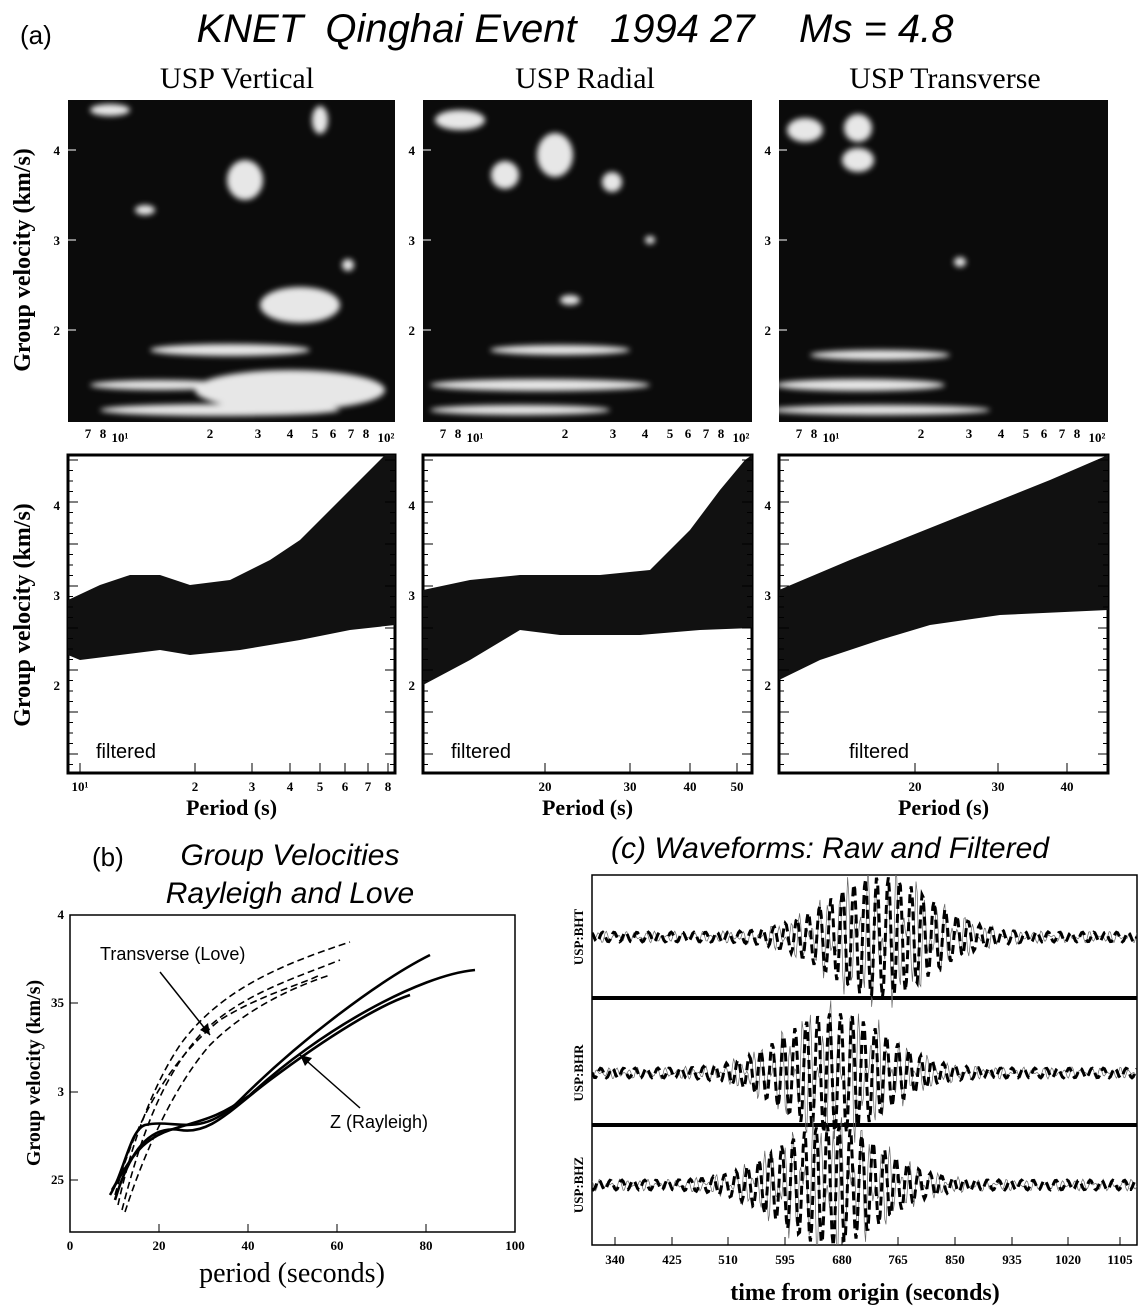 The width and height of the screenshot is (1143, 1310). Describe the element at coordinates (585, 78) in the screenshot. I see `column-title: USP Radial` at that location.